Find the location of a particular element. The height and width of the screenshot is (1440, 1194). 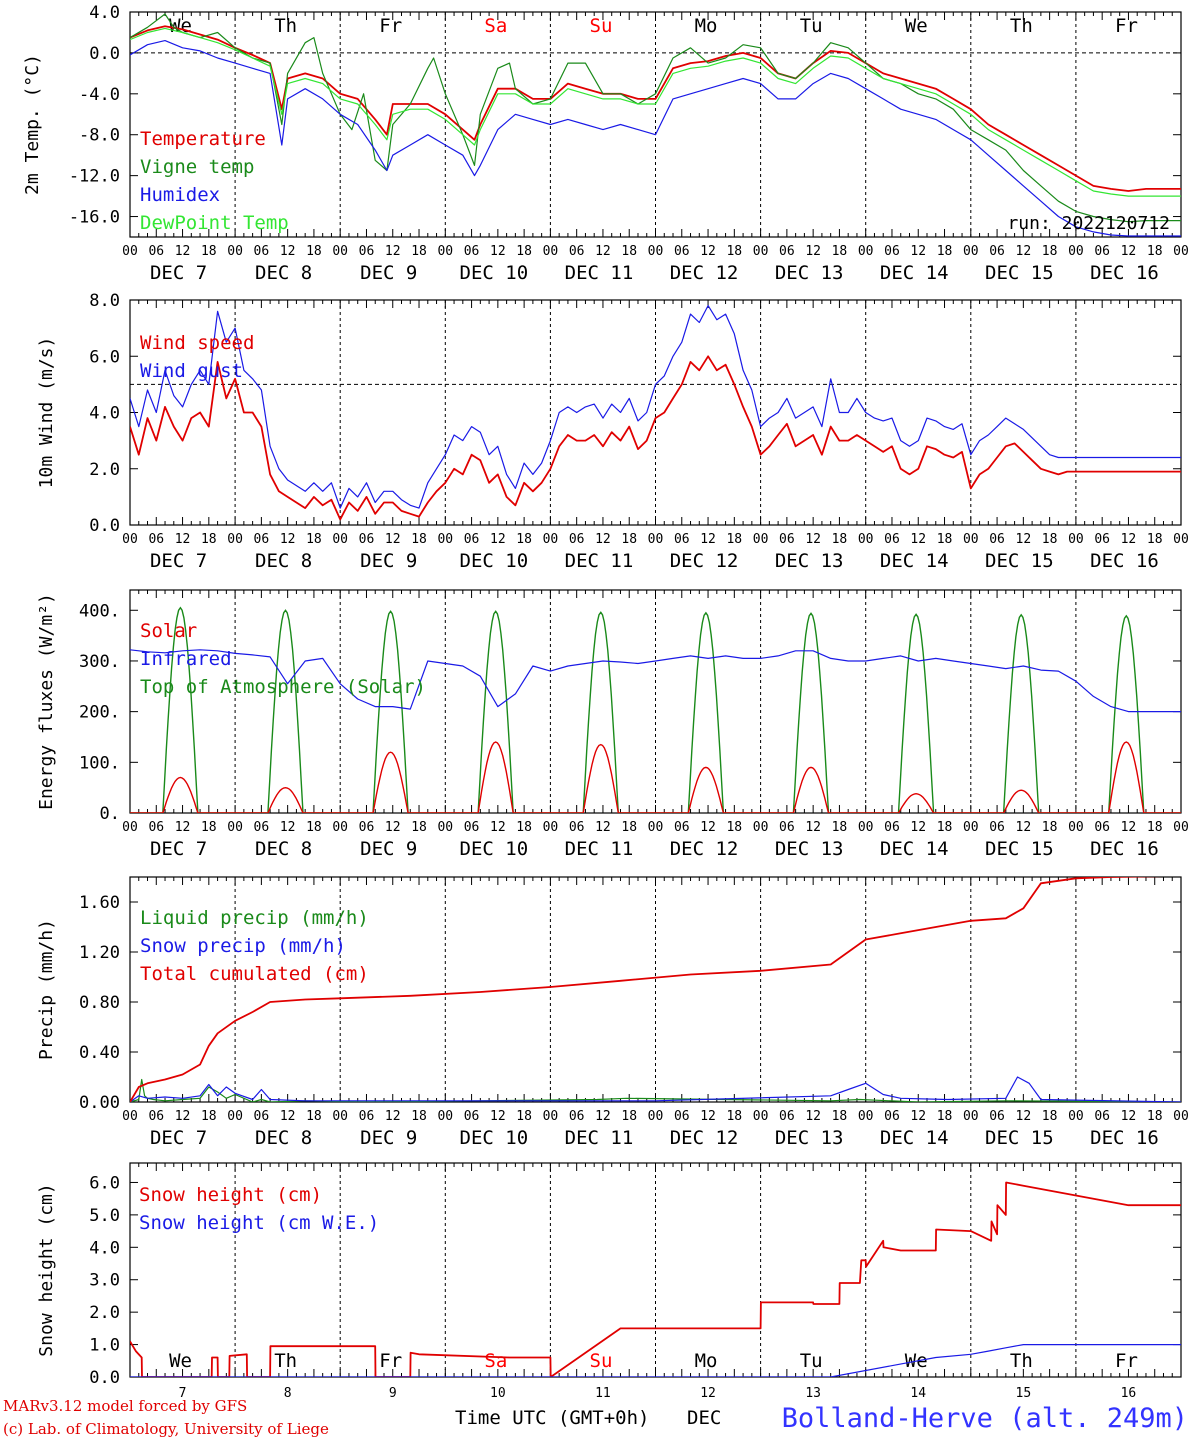

y-tick-label: 0.00 is located at coordinates (99, 1103).